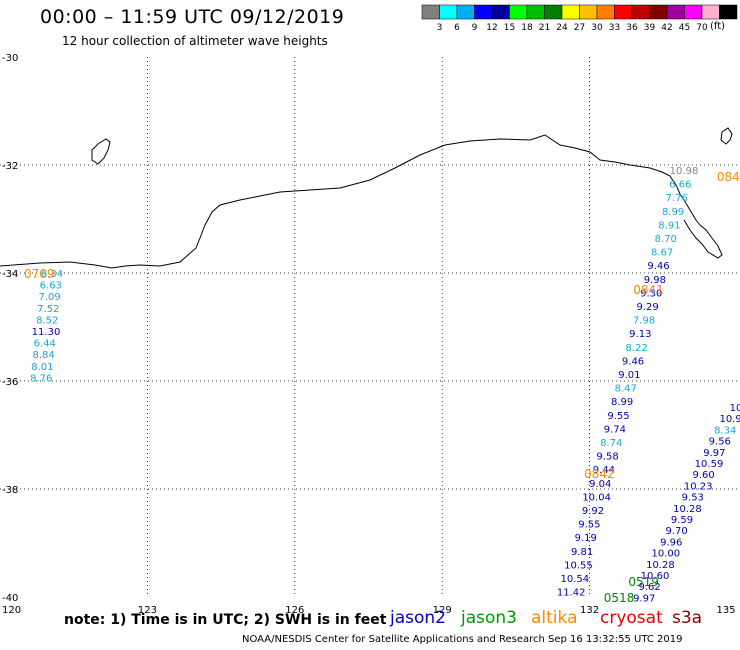 The height and width of the screenshot is (650, 740). What do you see at coordinates (39, 274) in the screenshot?
I see `track-time-label: 0709` at bounding box center [39, 274].